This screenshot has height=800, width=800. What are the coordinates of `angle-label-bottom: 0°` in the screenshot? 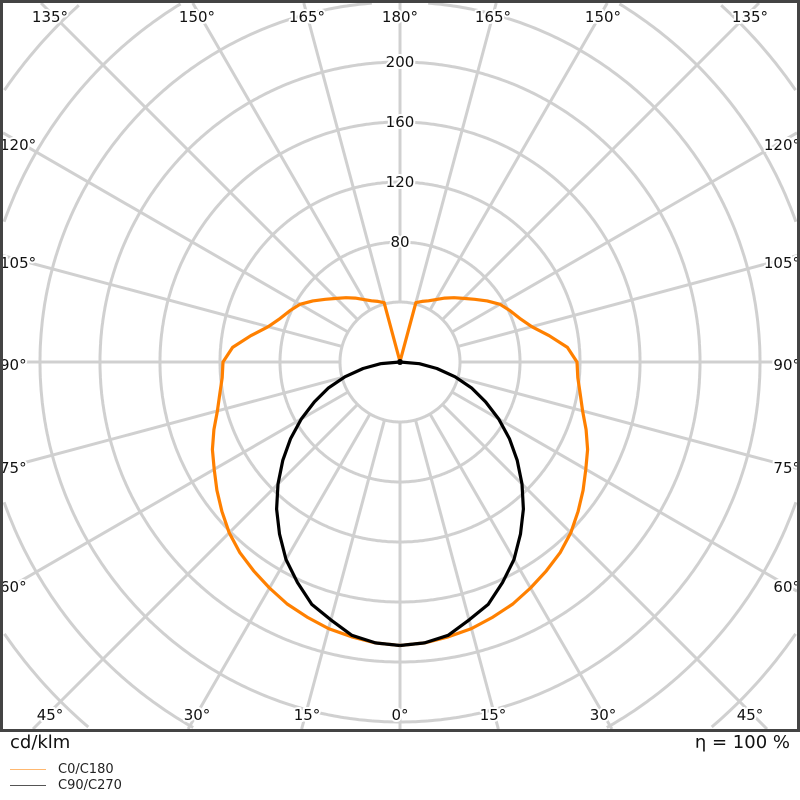 It's located at (399, 715).